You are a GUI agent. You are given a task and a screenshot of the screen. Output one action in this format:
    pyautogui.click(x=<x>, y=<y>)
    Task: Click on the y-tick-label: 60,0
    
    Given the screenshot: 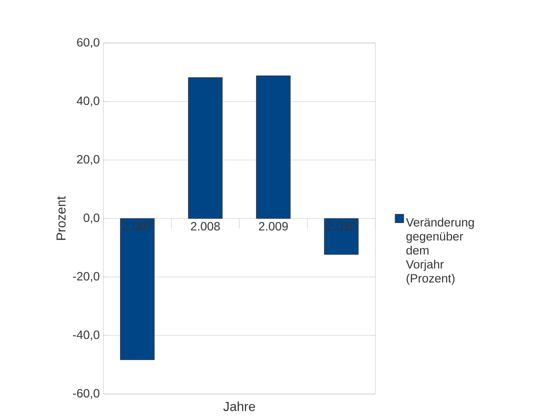 What is the action you would take?
    pyautogui.click(x=88, y=43)
    